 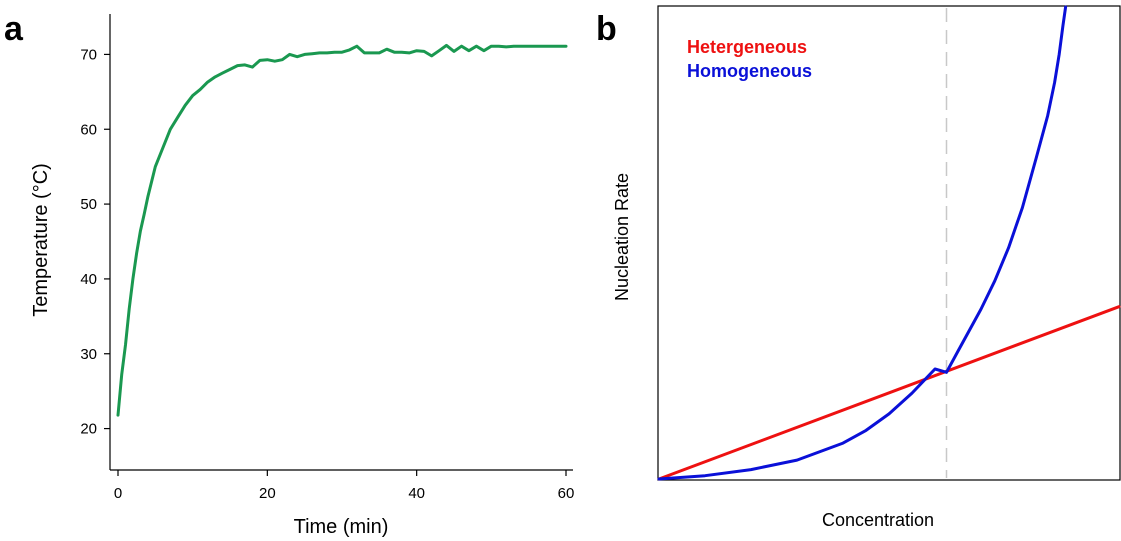 I want to click on panel-a-y-ticks: 20 30 40 50 60 70, so click(x=95, y=242).